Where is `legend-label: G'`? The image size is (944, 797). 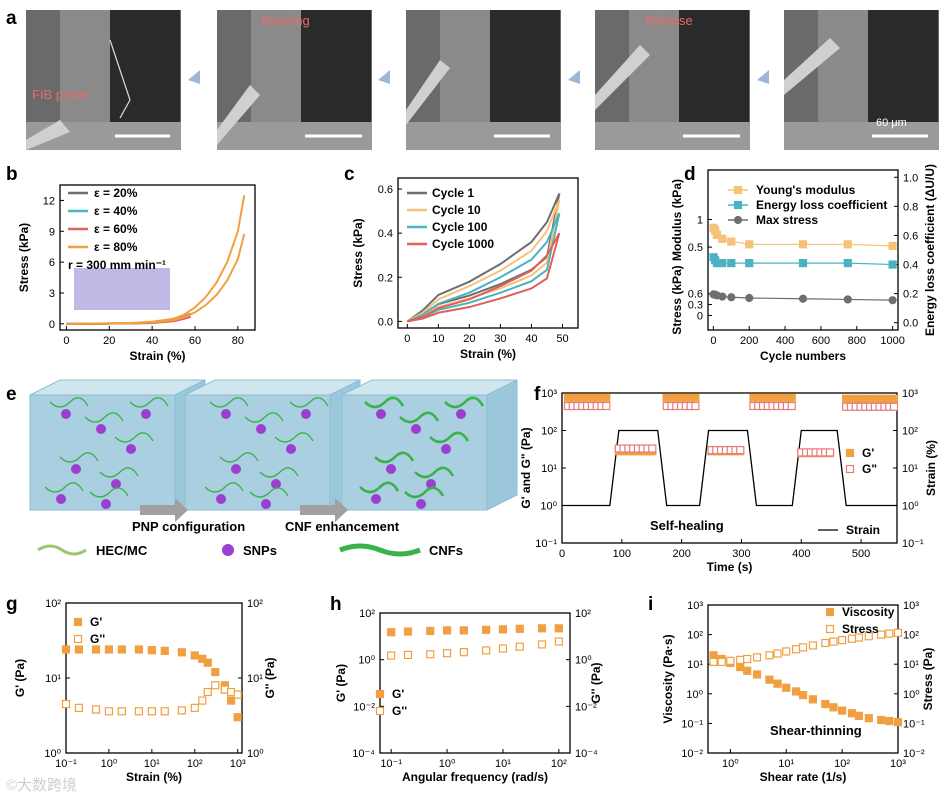 legend-label: G' is located at coordinates (398, 694).